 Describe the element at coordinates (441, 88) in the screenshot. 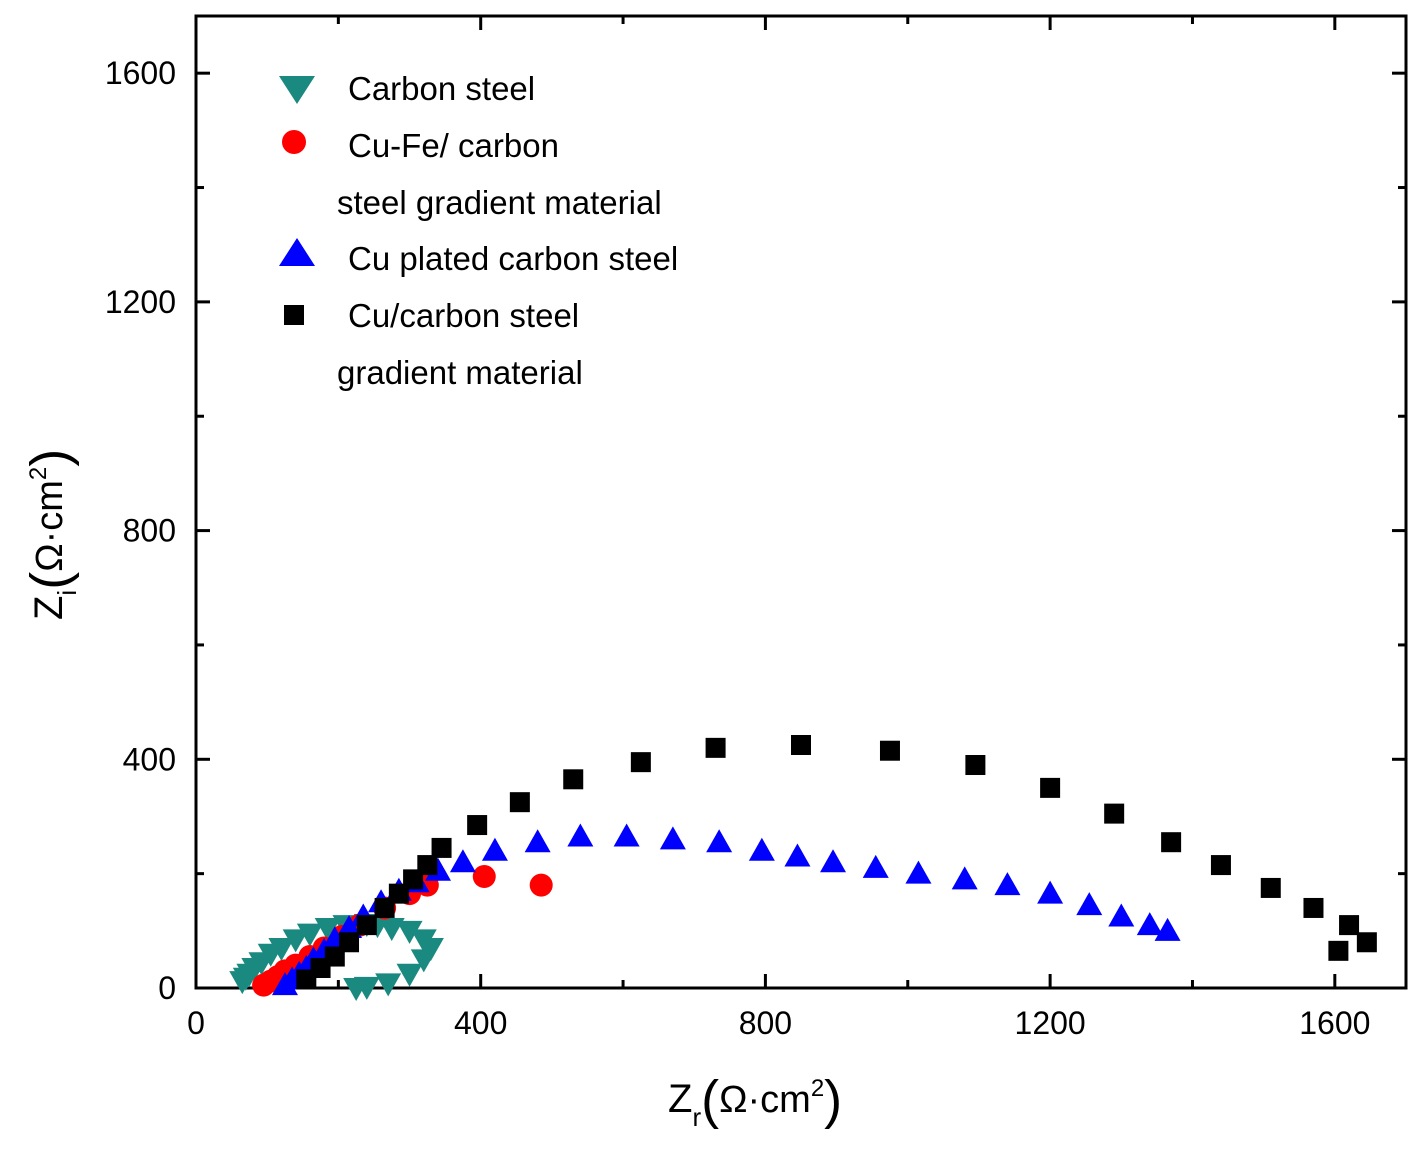

I see `legend-label-carbon-steel: Carbon steel` at that location.